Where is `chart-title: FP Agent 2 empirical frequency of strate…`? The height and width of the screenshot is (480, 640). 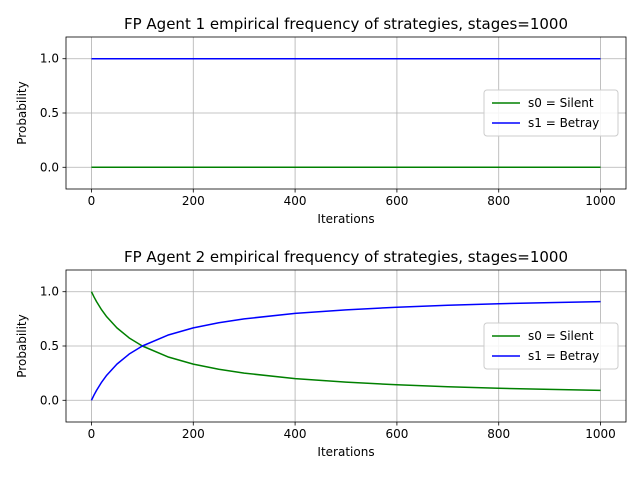
chart-title: FP Agent 2 empirical frequency of strate… is located at coordinates (346, 257).